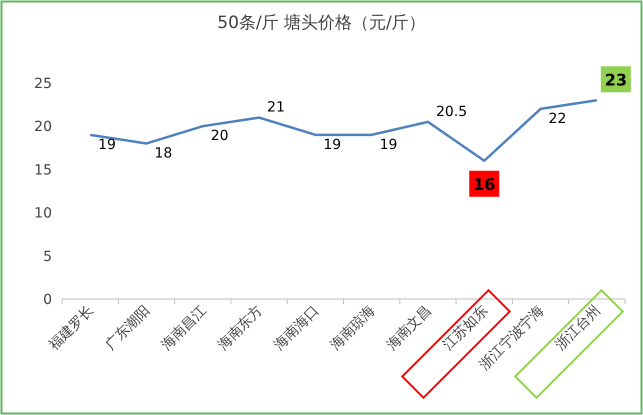 This screenshot has height=415, width=643. Describe the element at coordinates (409, 328) in the screenshot. I see `x-tick-label: 海南文昌` at that location.